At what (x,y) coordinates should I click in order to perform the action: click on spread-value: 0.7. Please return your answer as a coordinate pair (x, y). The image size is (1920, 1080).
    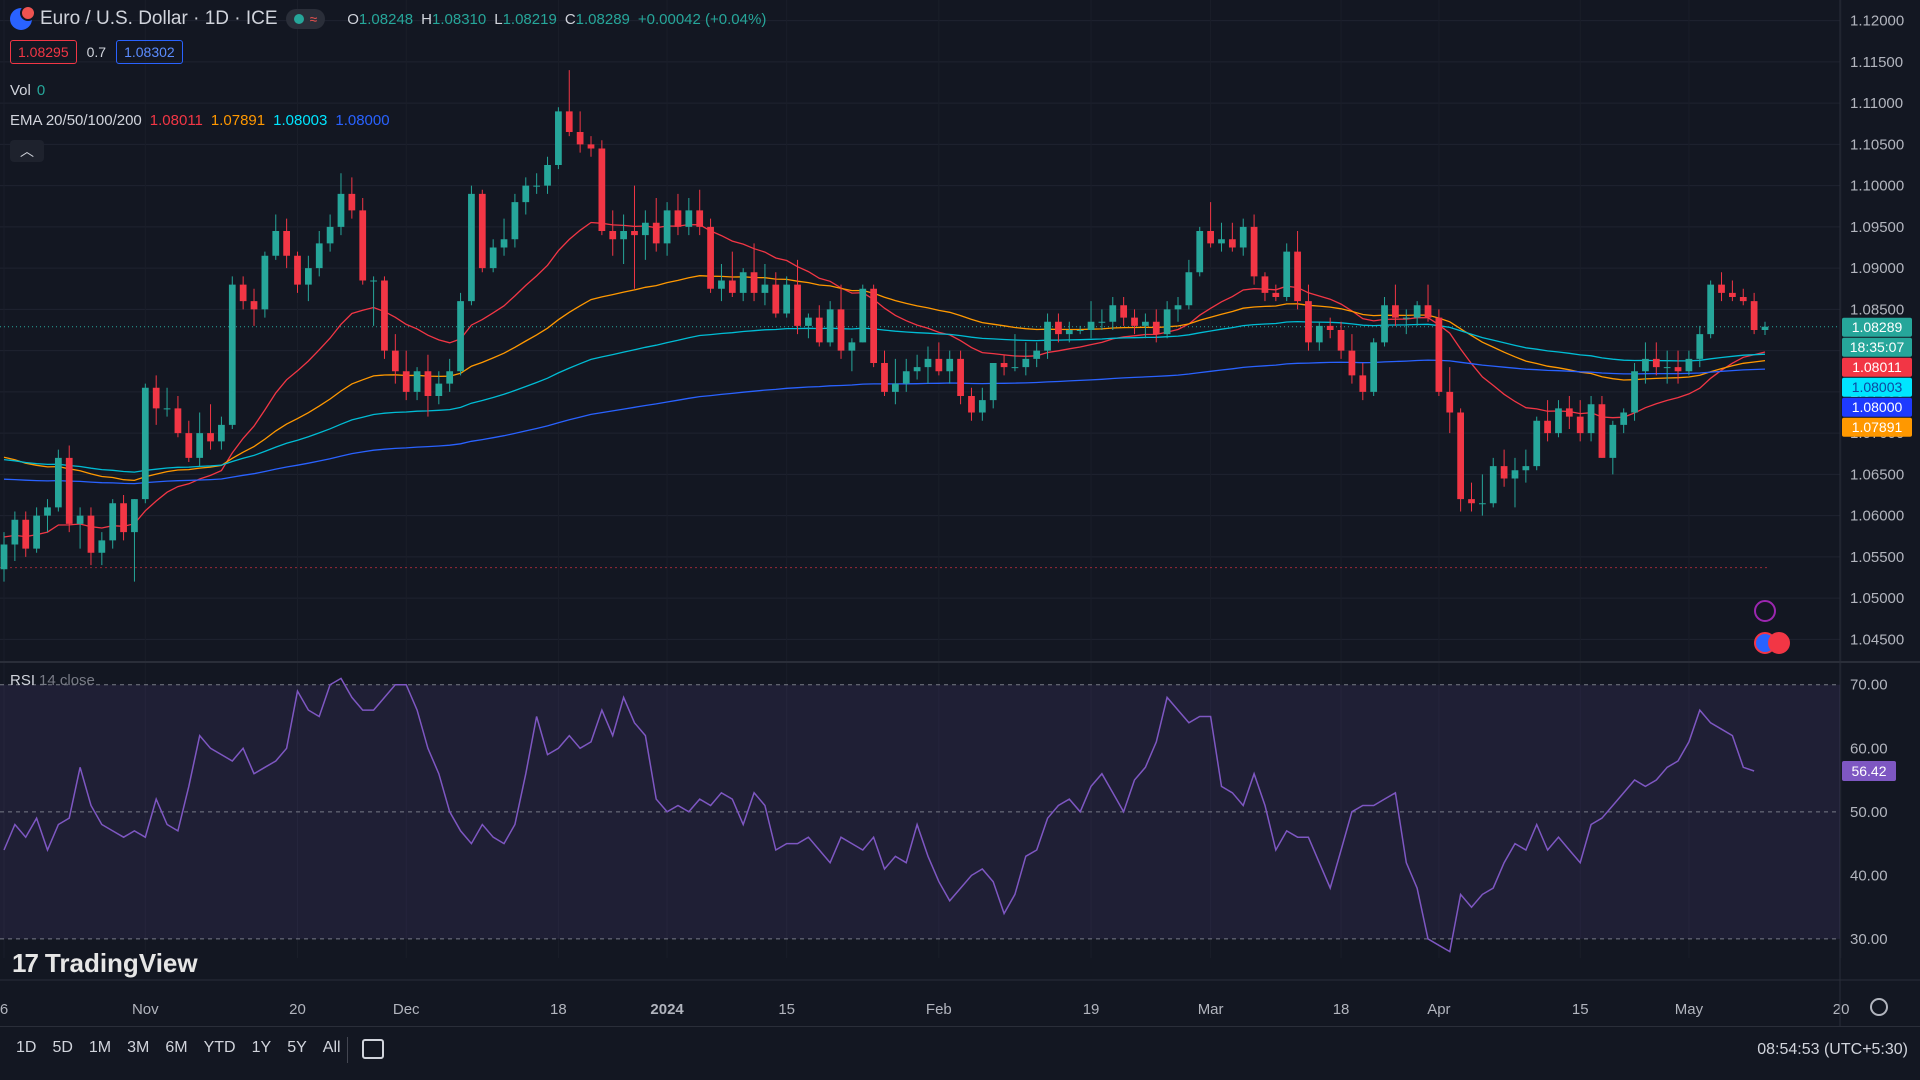
    Looking at the image, I should click on (96, 52).